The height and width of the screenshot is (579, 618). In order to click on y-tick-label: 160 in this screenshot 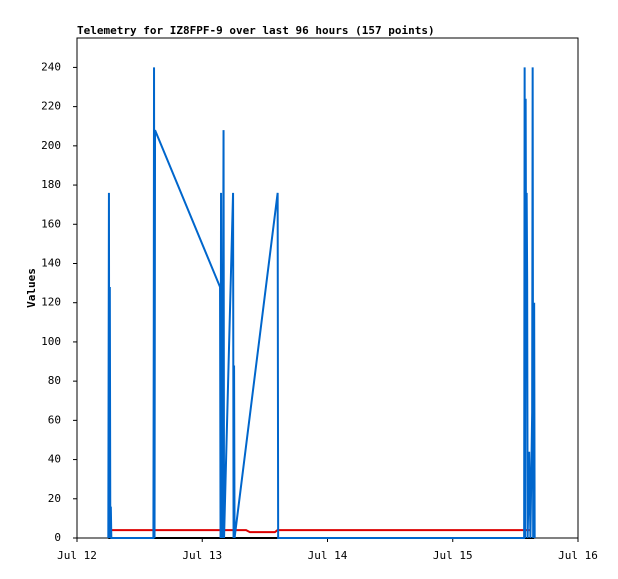, I will do `click(51, 223)`.